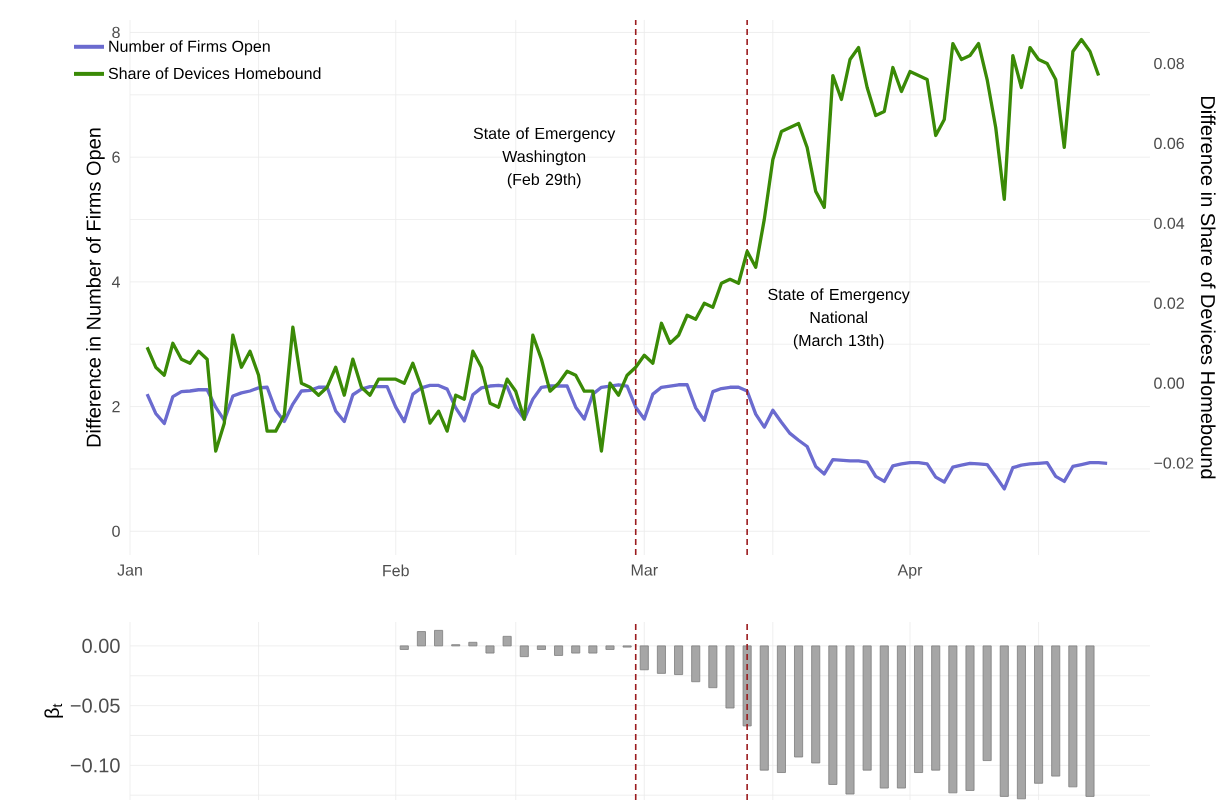  What do you see at coordinates (53, 710) in the screenshot?
I see `y-axis-title: β$_{t}$` at bounding box center [53, 710].